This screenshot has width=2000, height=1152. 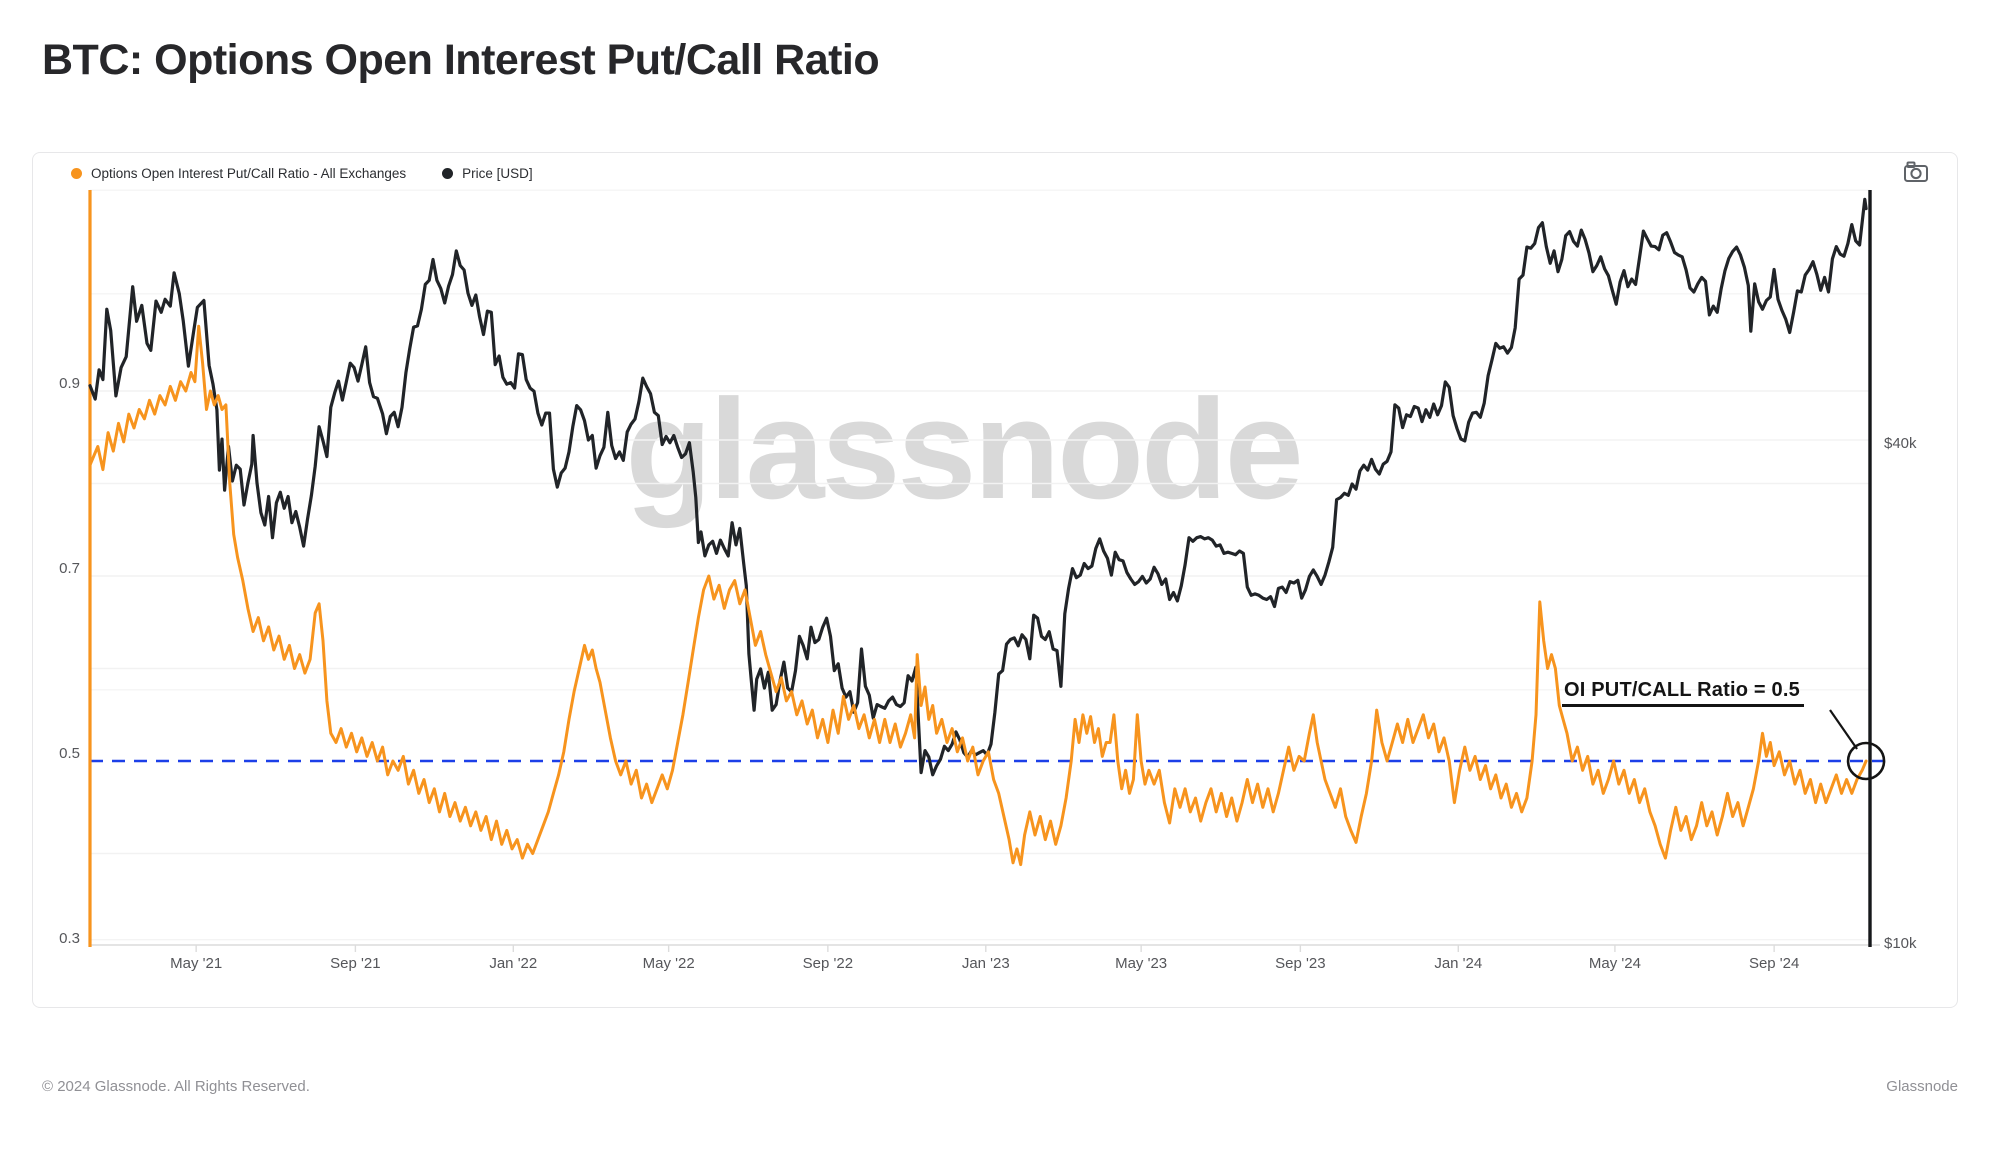 I want to click on x-axis-label: May '21, so click(x=196, y=963).